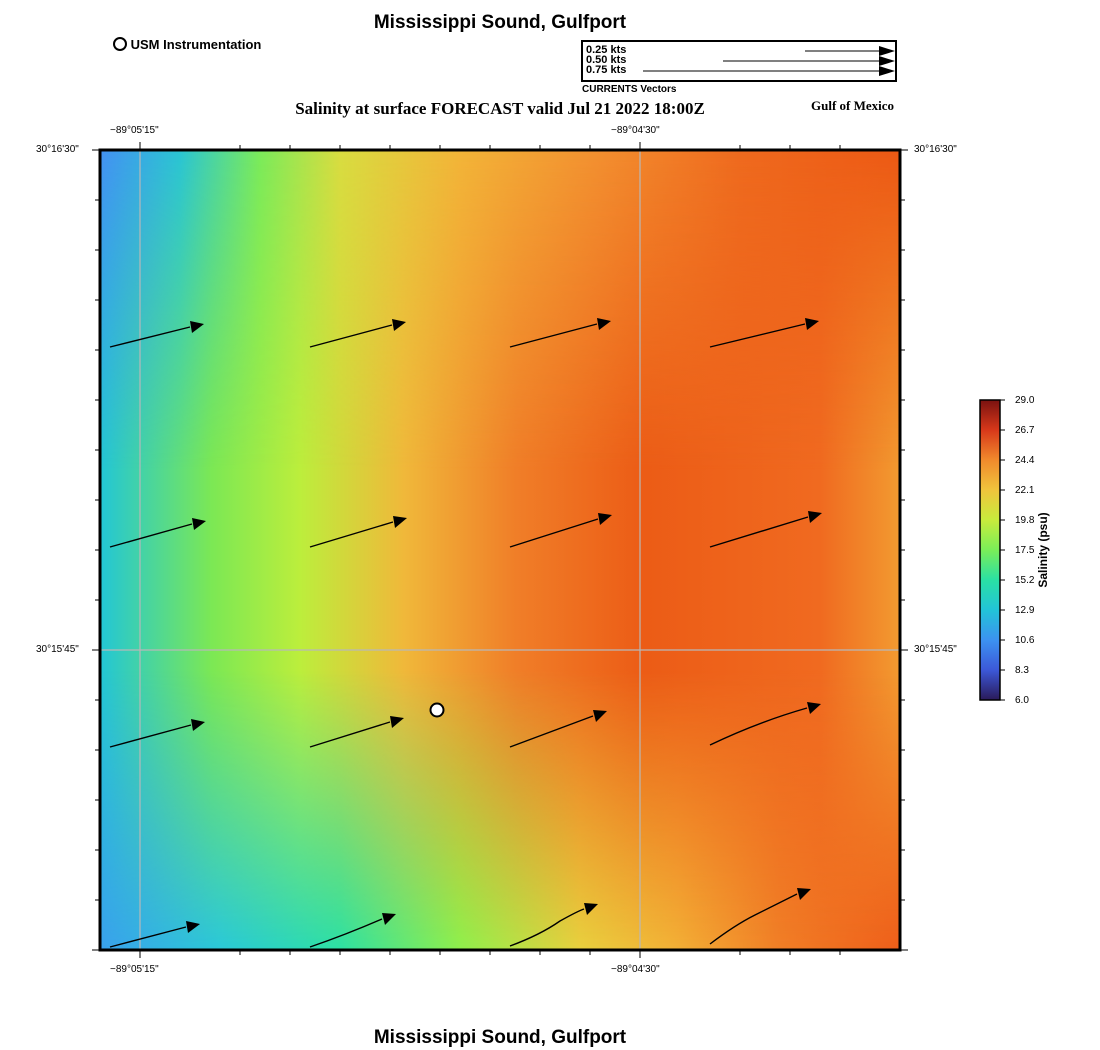 The height and width of the screenshot is (1050, 1100). I want to click on station-marker-icon, so click(120, 44).